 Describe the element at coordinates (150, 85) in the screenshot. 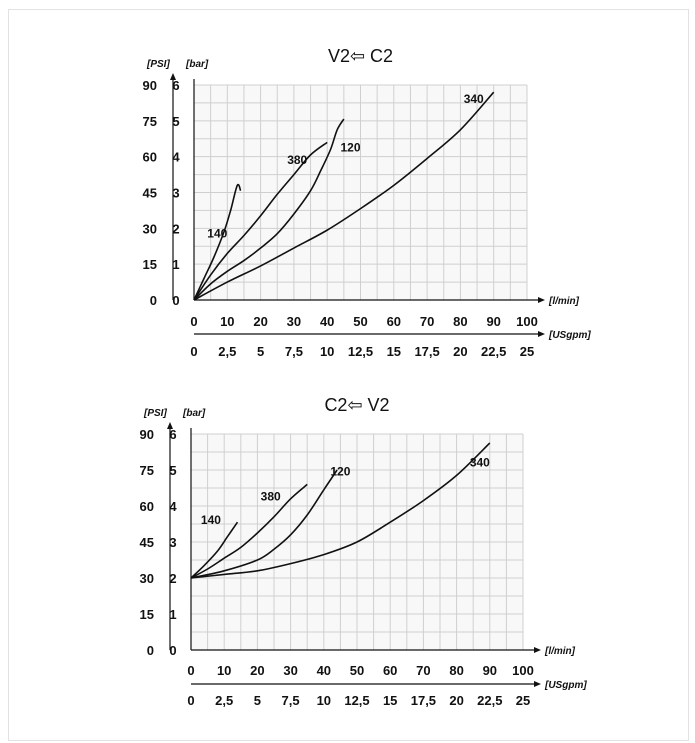

I see `y-tick-label-psi: 90` at that location.